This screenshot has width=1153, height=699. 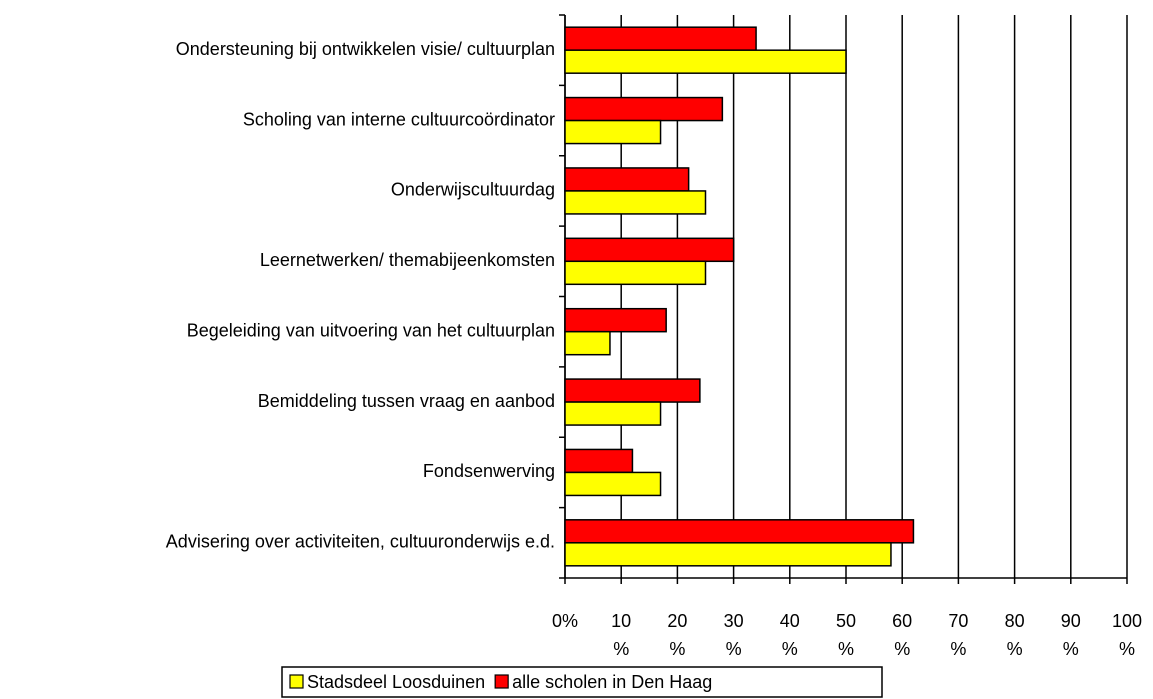 I want to click on y-tick-label: Leernetwerken/ themabijeenkomsten, so click(x=407, y=260).